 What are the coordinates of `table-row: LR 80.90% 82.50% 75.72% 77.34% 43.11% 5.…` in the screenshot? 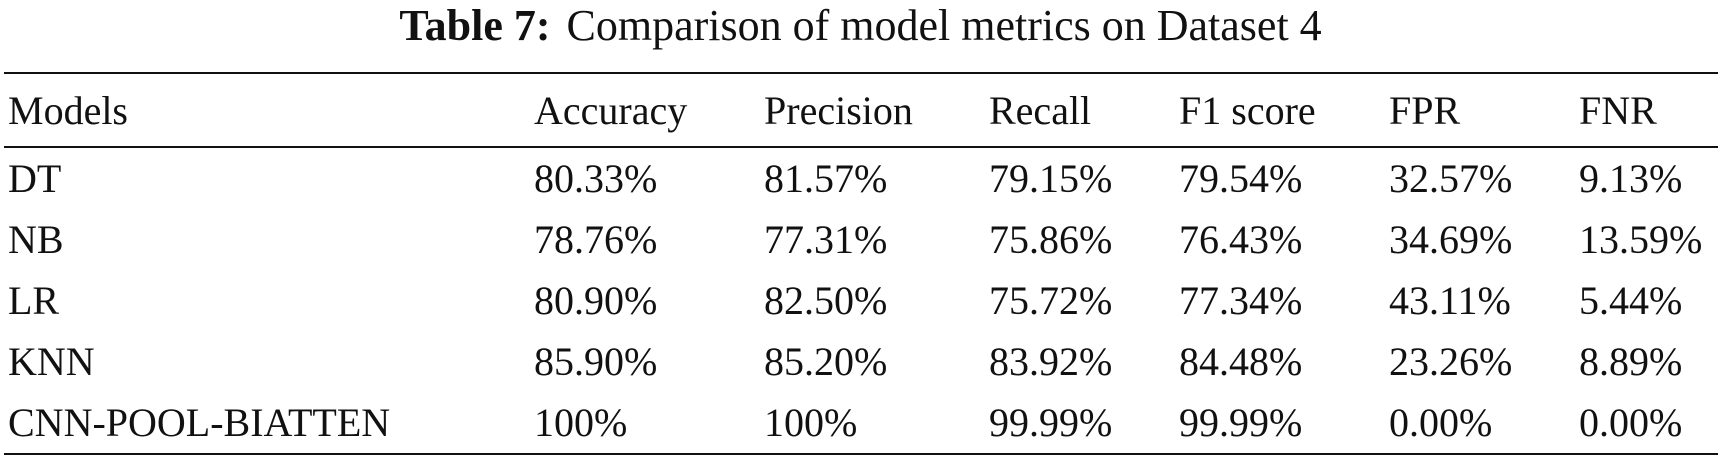 It's located at (861, 300).